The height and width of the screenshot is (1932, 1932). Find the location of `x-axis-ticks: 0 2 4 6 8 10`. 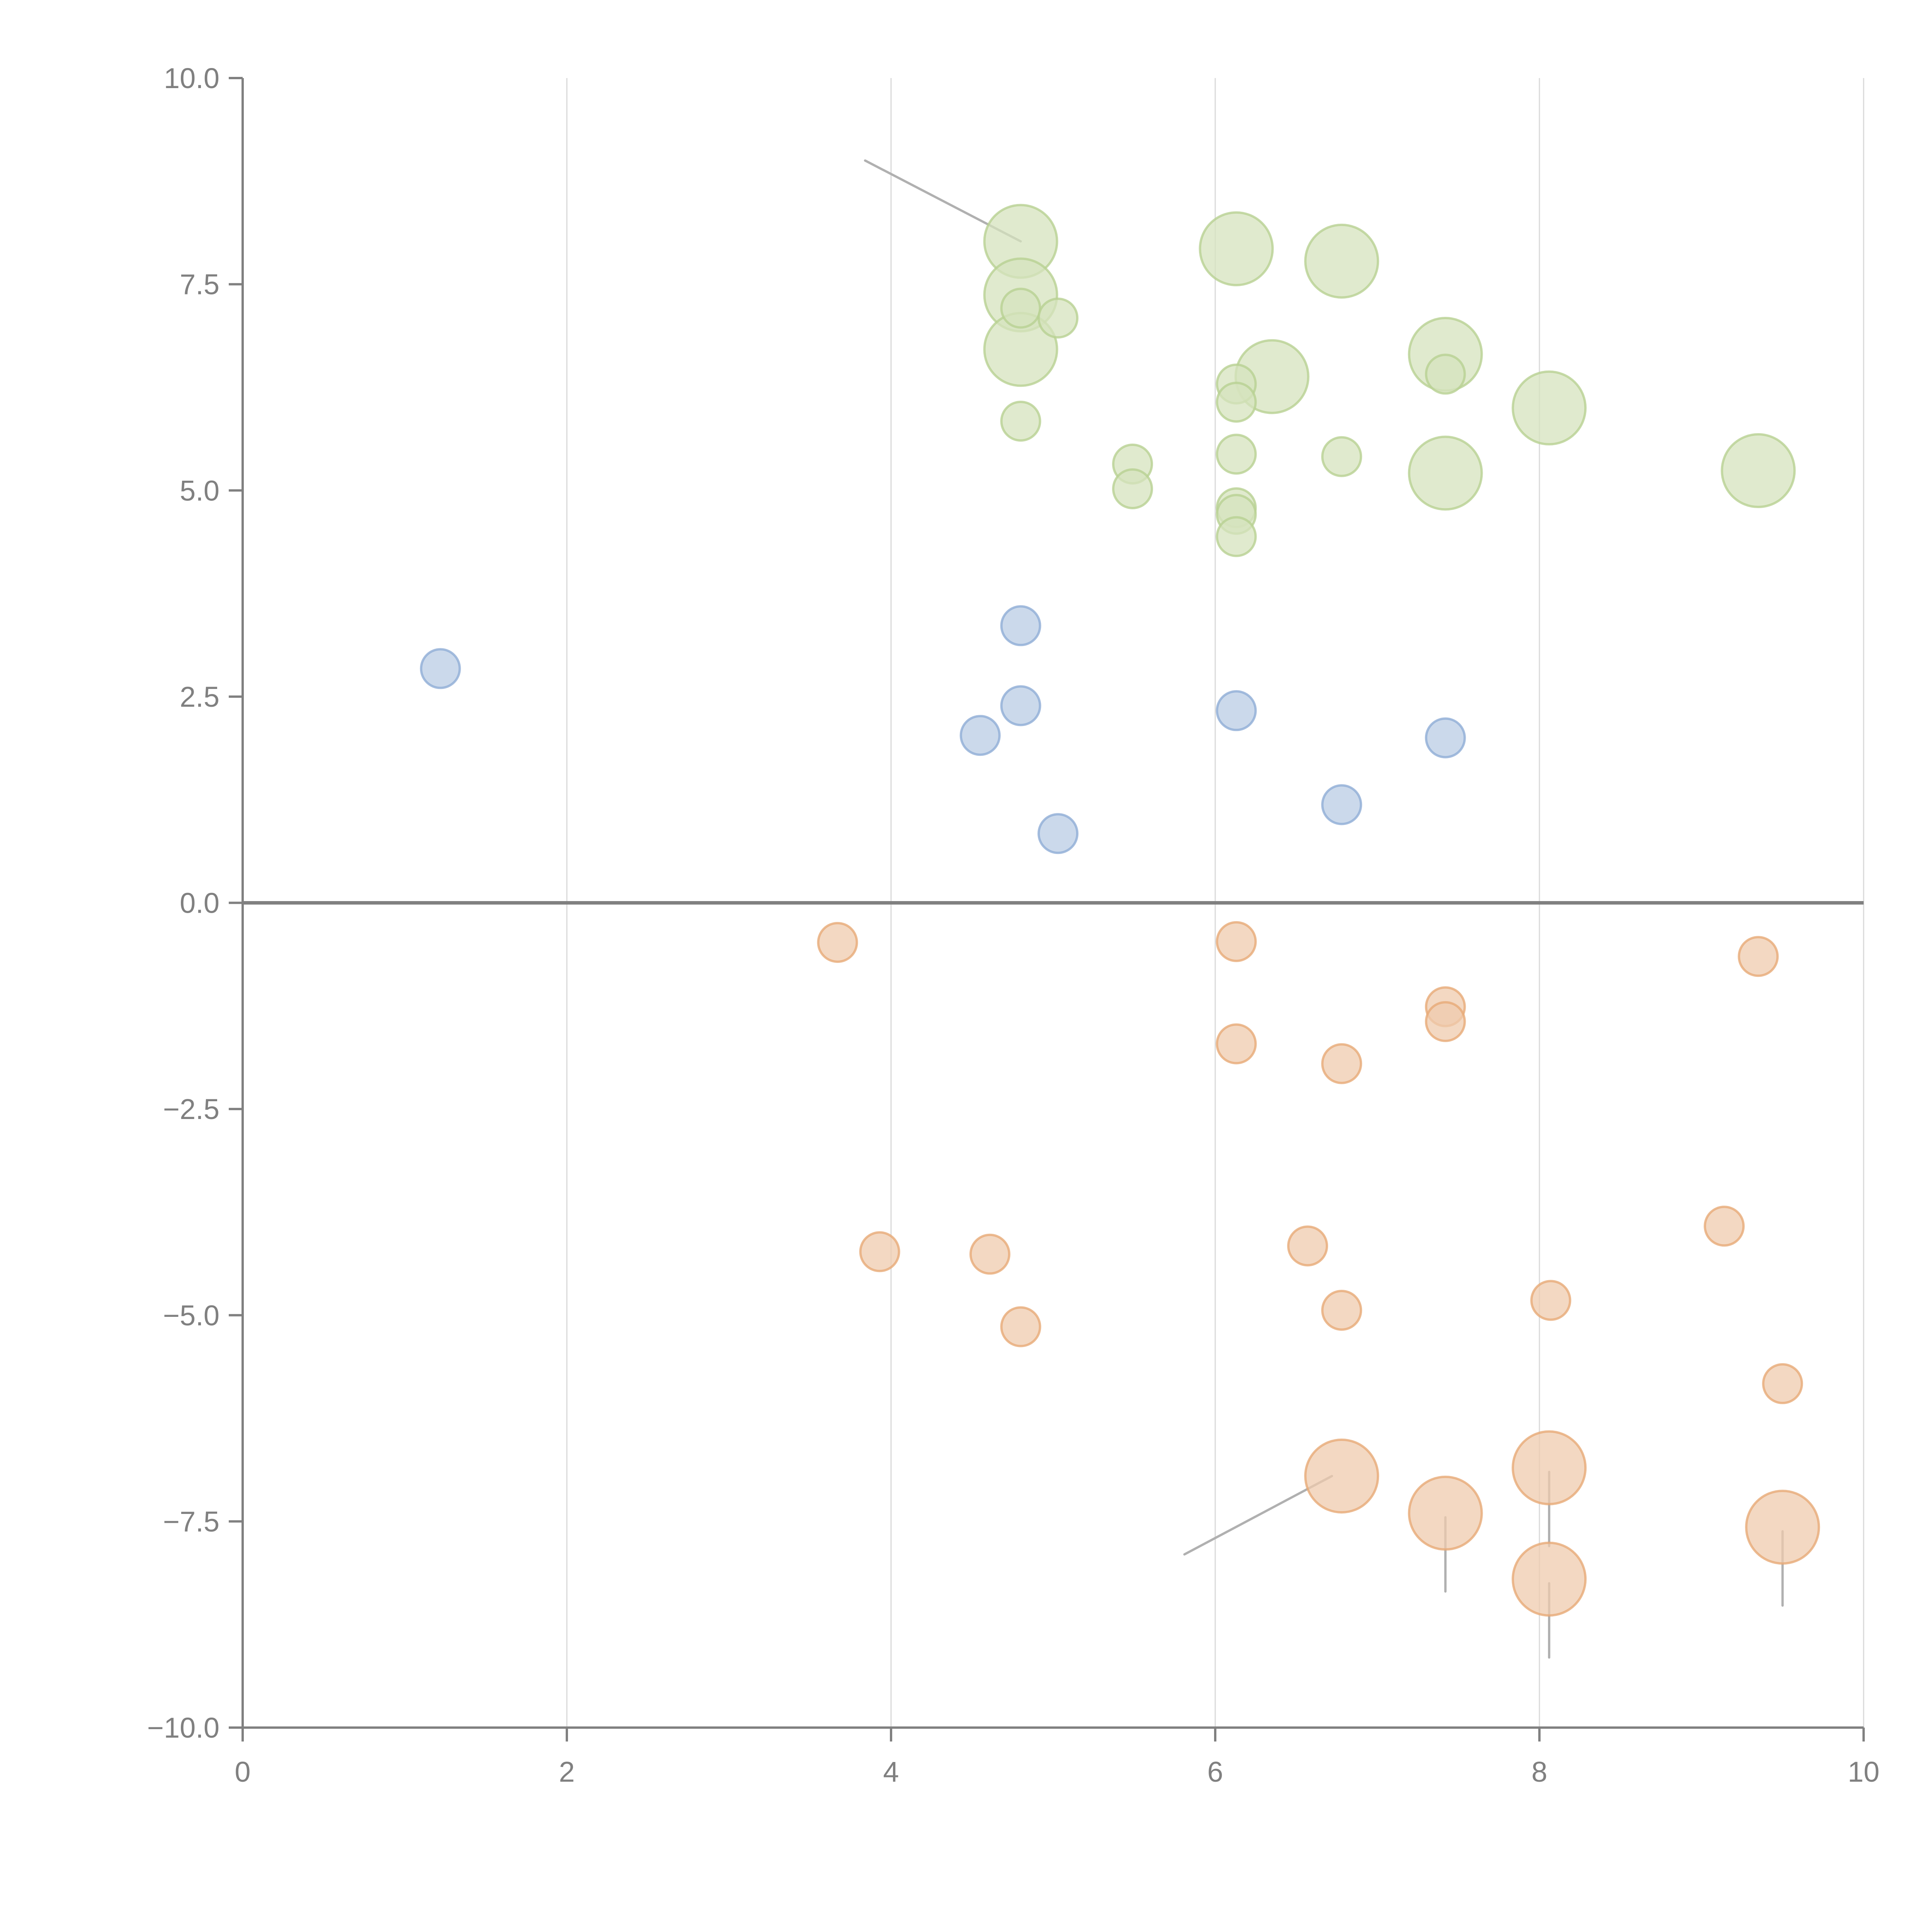

x-axis-ticks: 0 2 4 6 8 10 is located at coordinates (1057, 1758).